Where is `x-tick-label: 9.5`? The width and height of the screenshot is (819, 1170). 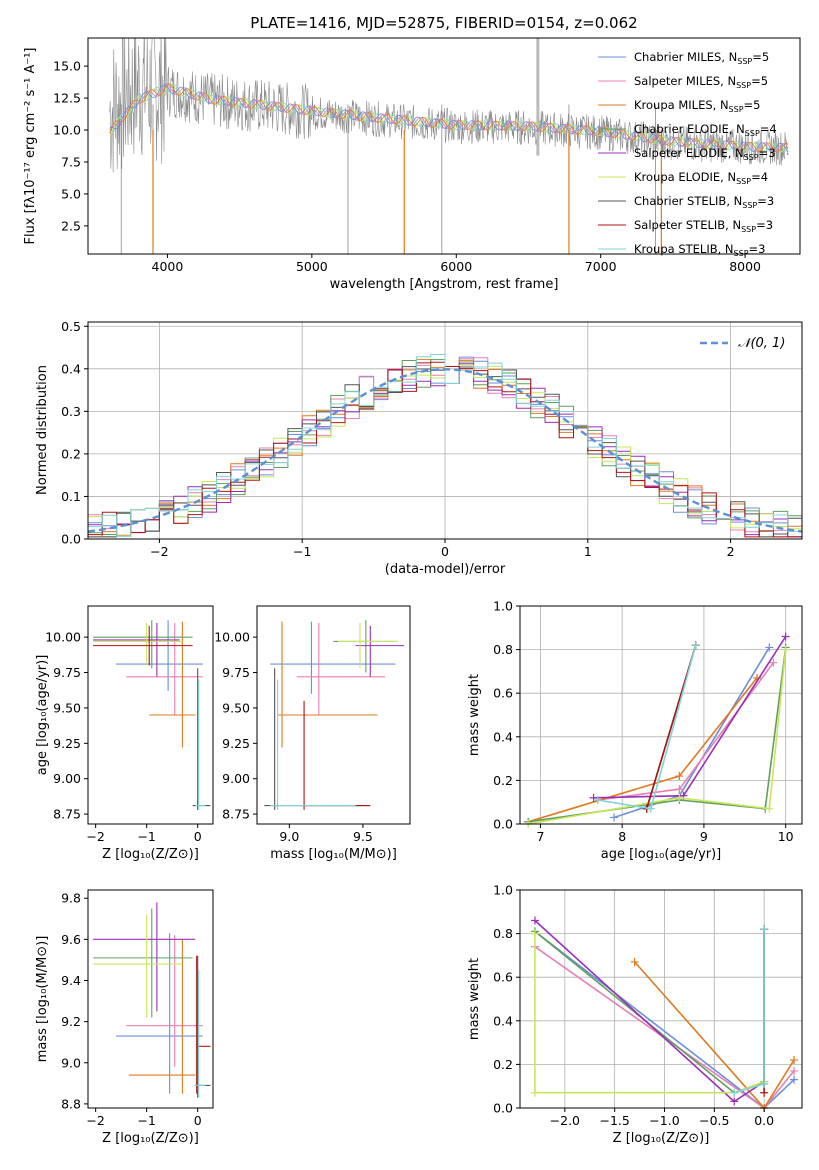
x-tick-label: 9.5 is located at coordinates (363, 836).